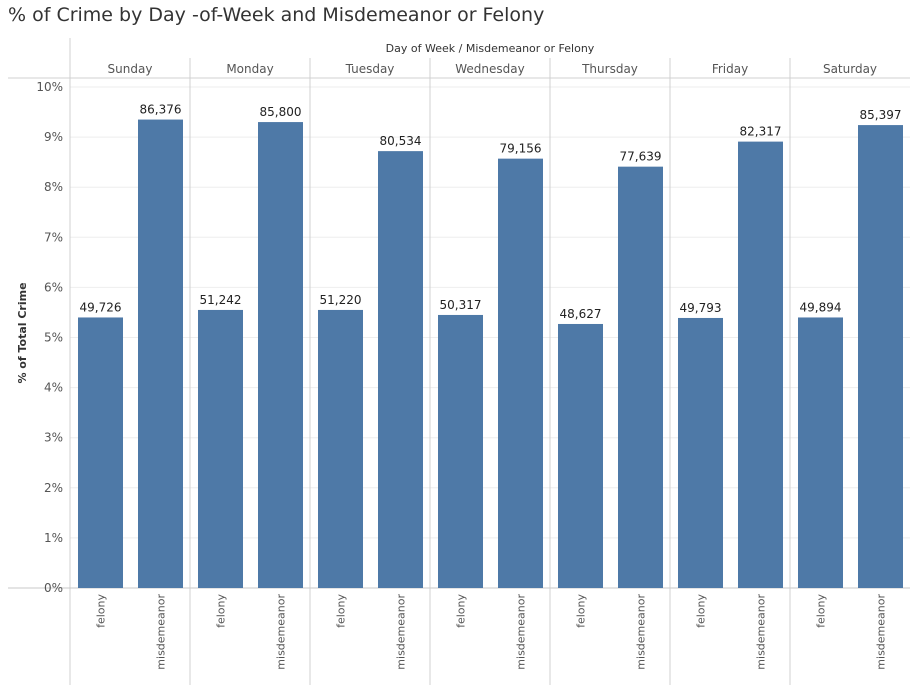 Image resolution: width=919 pixels, height=685 pixels. I want to click on day-header-sunday: Sunday, so click(130, 69).